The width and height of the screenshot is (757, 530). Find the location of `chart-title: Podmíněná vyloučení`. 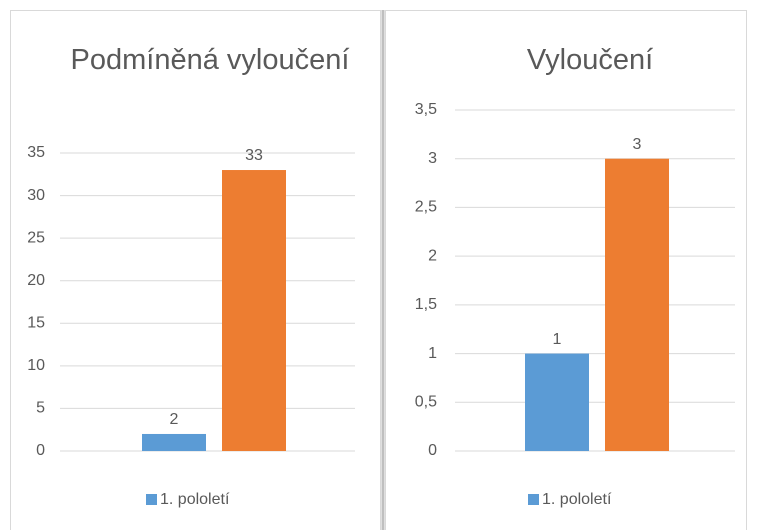

chart-title: Podmíněná vyloučení is located at coordinates (210, 60).